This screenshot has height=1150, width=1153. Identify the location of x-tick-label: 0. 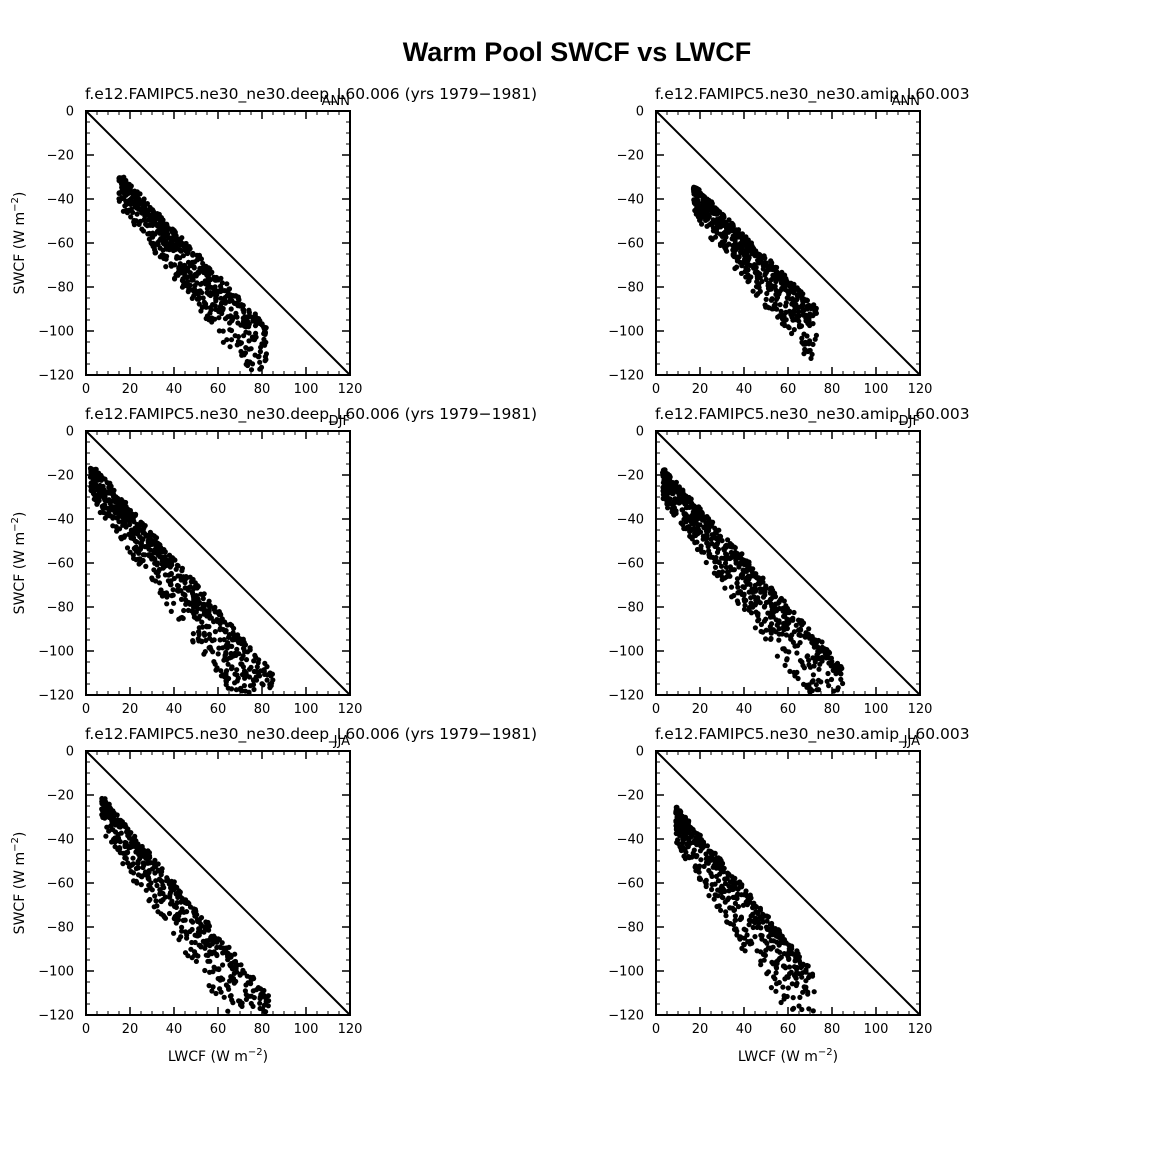
(86, 389).